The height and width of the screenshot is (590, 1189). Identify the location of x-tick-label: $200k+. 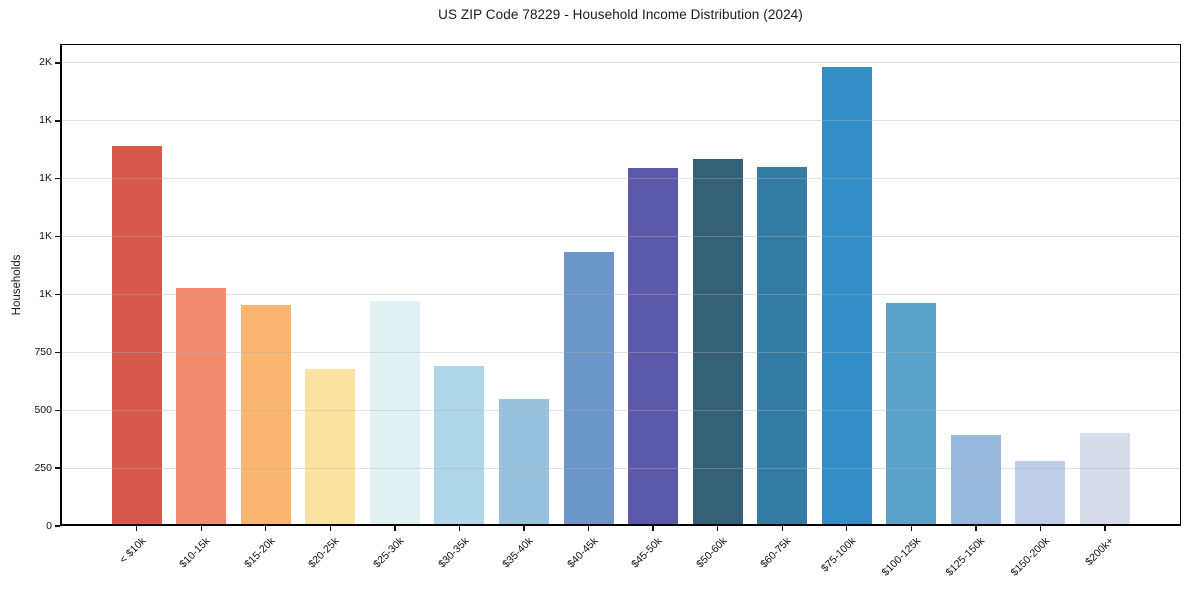
(1100, 552).